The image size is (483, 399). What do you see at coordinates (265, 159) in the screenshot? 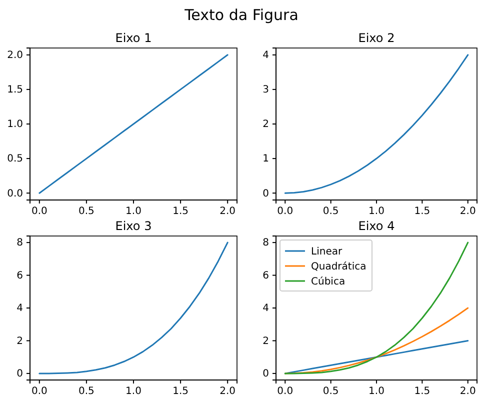
I see `y-tick-label: 1` at bounding box center [265, 159].